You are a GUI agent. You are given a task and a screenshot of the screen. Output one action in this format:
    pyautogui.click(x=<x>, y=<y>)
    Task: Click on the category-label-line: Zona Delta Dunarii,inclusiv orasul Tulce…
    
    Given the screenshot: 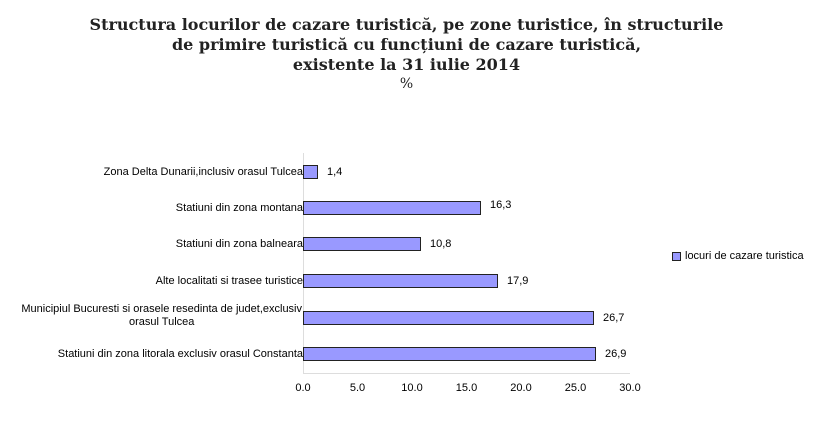 What is the action you would take?
    pyautogui.click(x=203, y=171)
    